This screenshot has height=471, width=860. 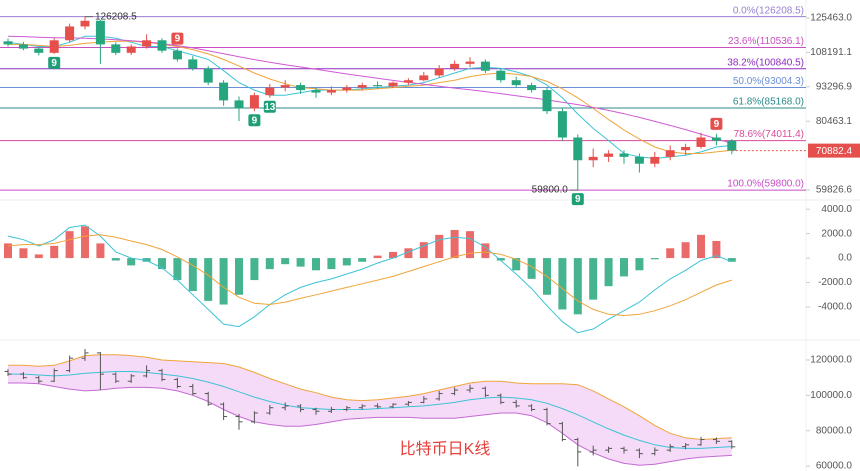 I want to click on bollinger-mid, so click(x=370, y=410).